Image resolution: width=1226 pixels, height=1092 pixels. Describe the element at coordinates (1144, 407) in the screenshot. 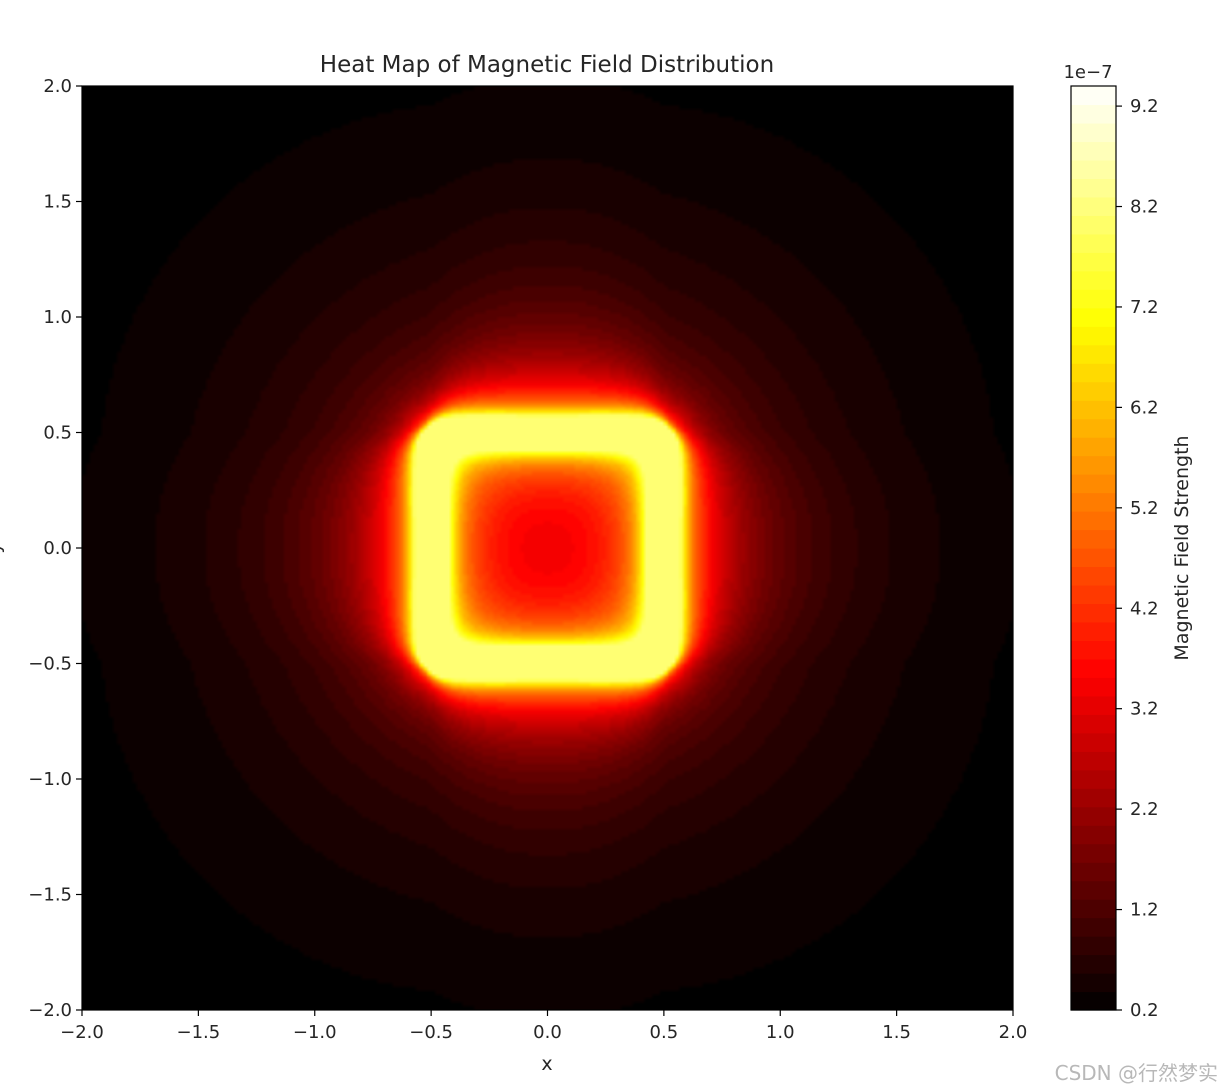

I see `colorbar-tick-label: 6.2` at that location.